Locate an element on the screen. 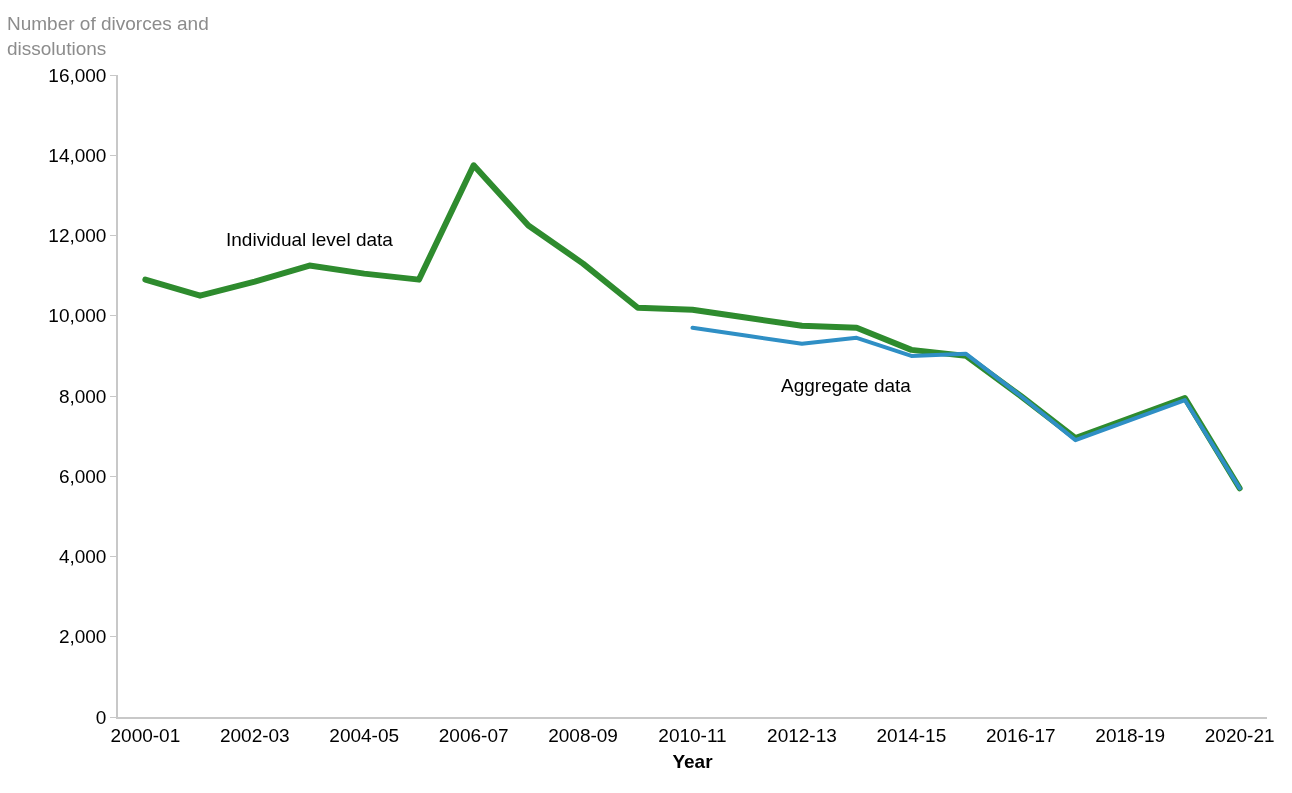  x-tick-label: 2000-01 is located at coordinates (145, 735).